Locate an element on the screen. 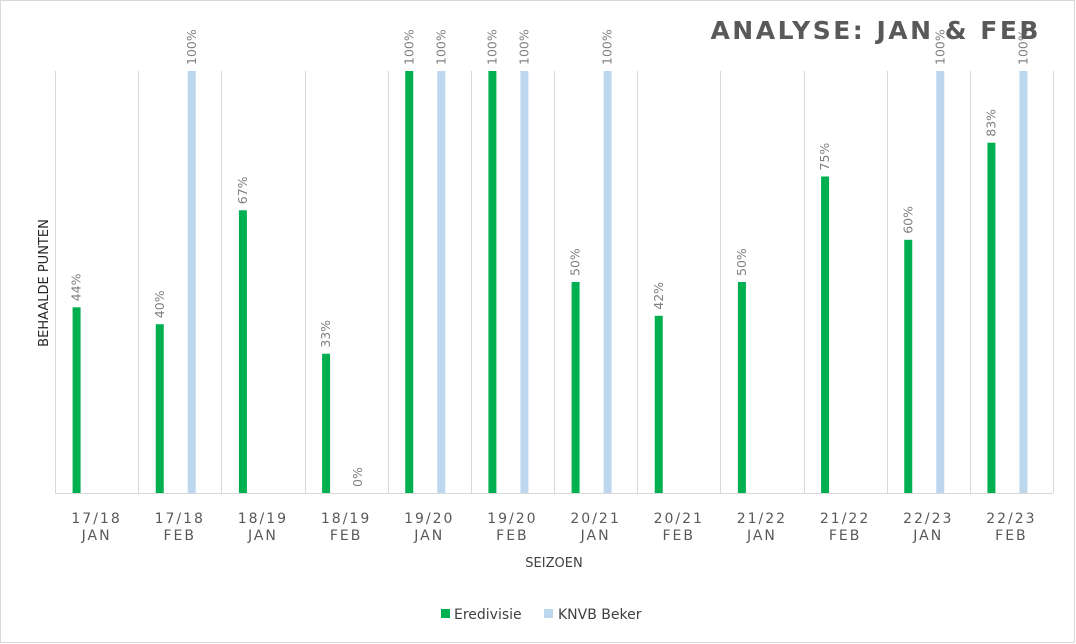  legend: Eredivisie KNVB Beker is located at coordinates (541, 615).